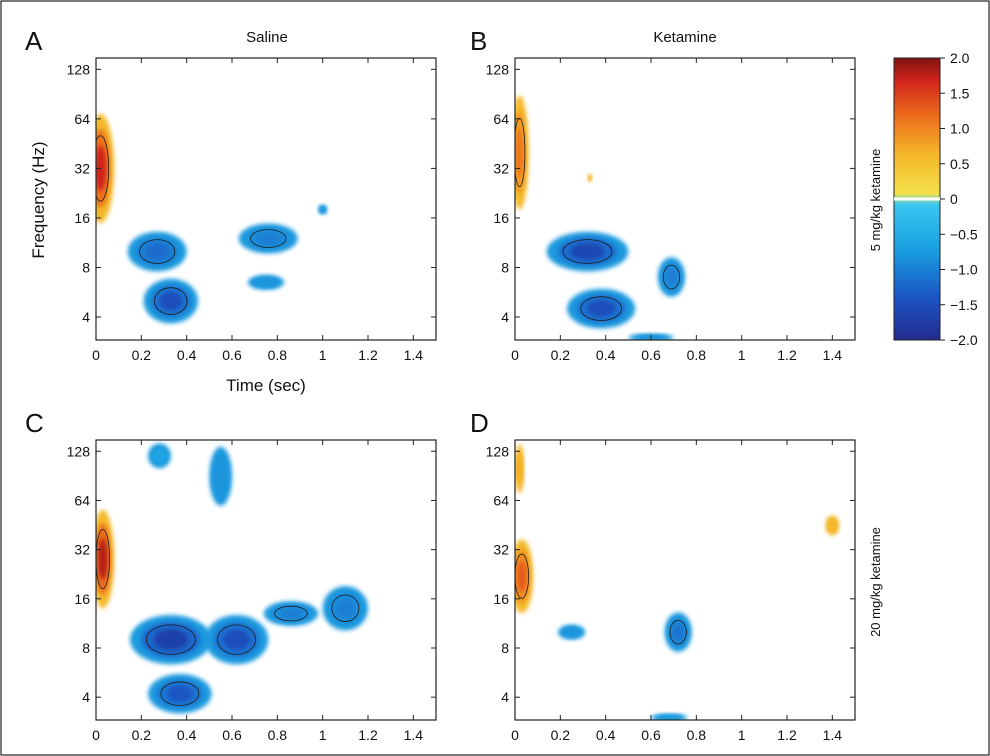  Describe the element at coordinates (875, 200) in the screenshot. I see `row-label-5mg: 5 mg/kg ketamine` at that location.